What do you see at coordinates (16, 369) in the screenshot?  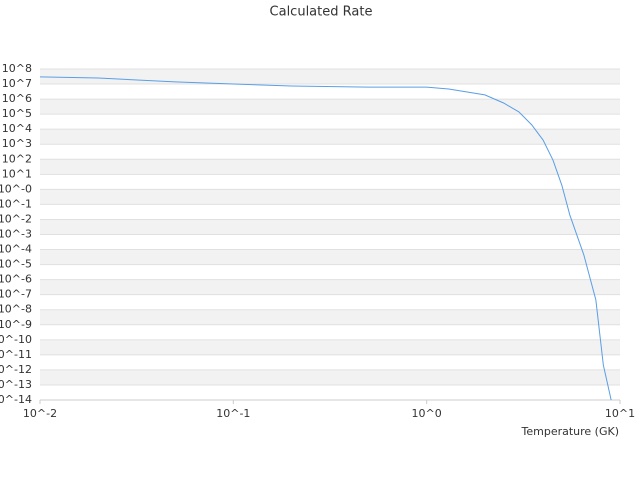 I see `y-tick-label: 10^-12` at bounding box center [16, 369].